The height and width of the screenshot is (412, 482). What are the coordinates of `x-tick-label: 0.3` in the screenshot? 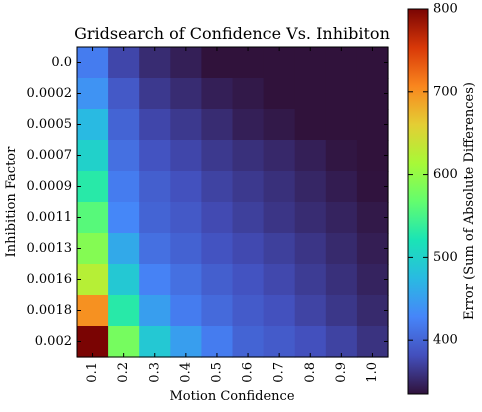 It's located at (154, 372).